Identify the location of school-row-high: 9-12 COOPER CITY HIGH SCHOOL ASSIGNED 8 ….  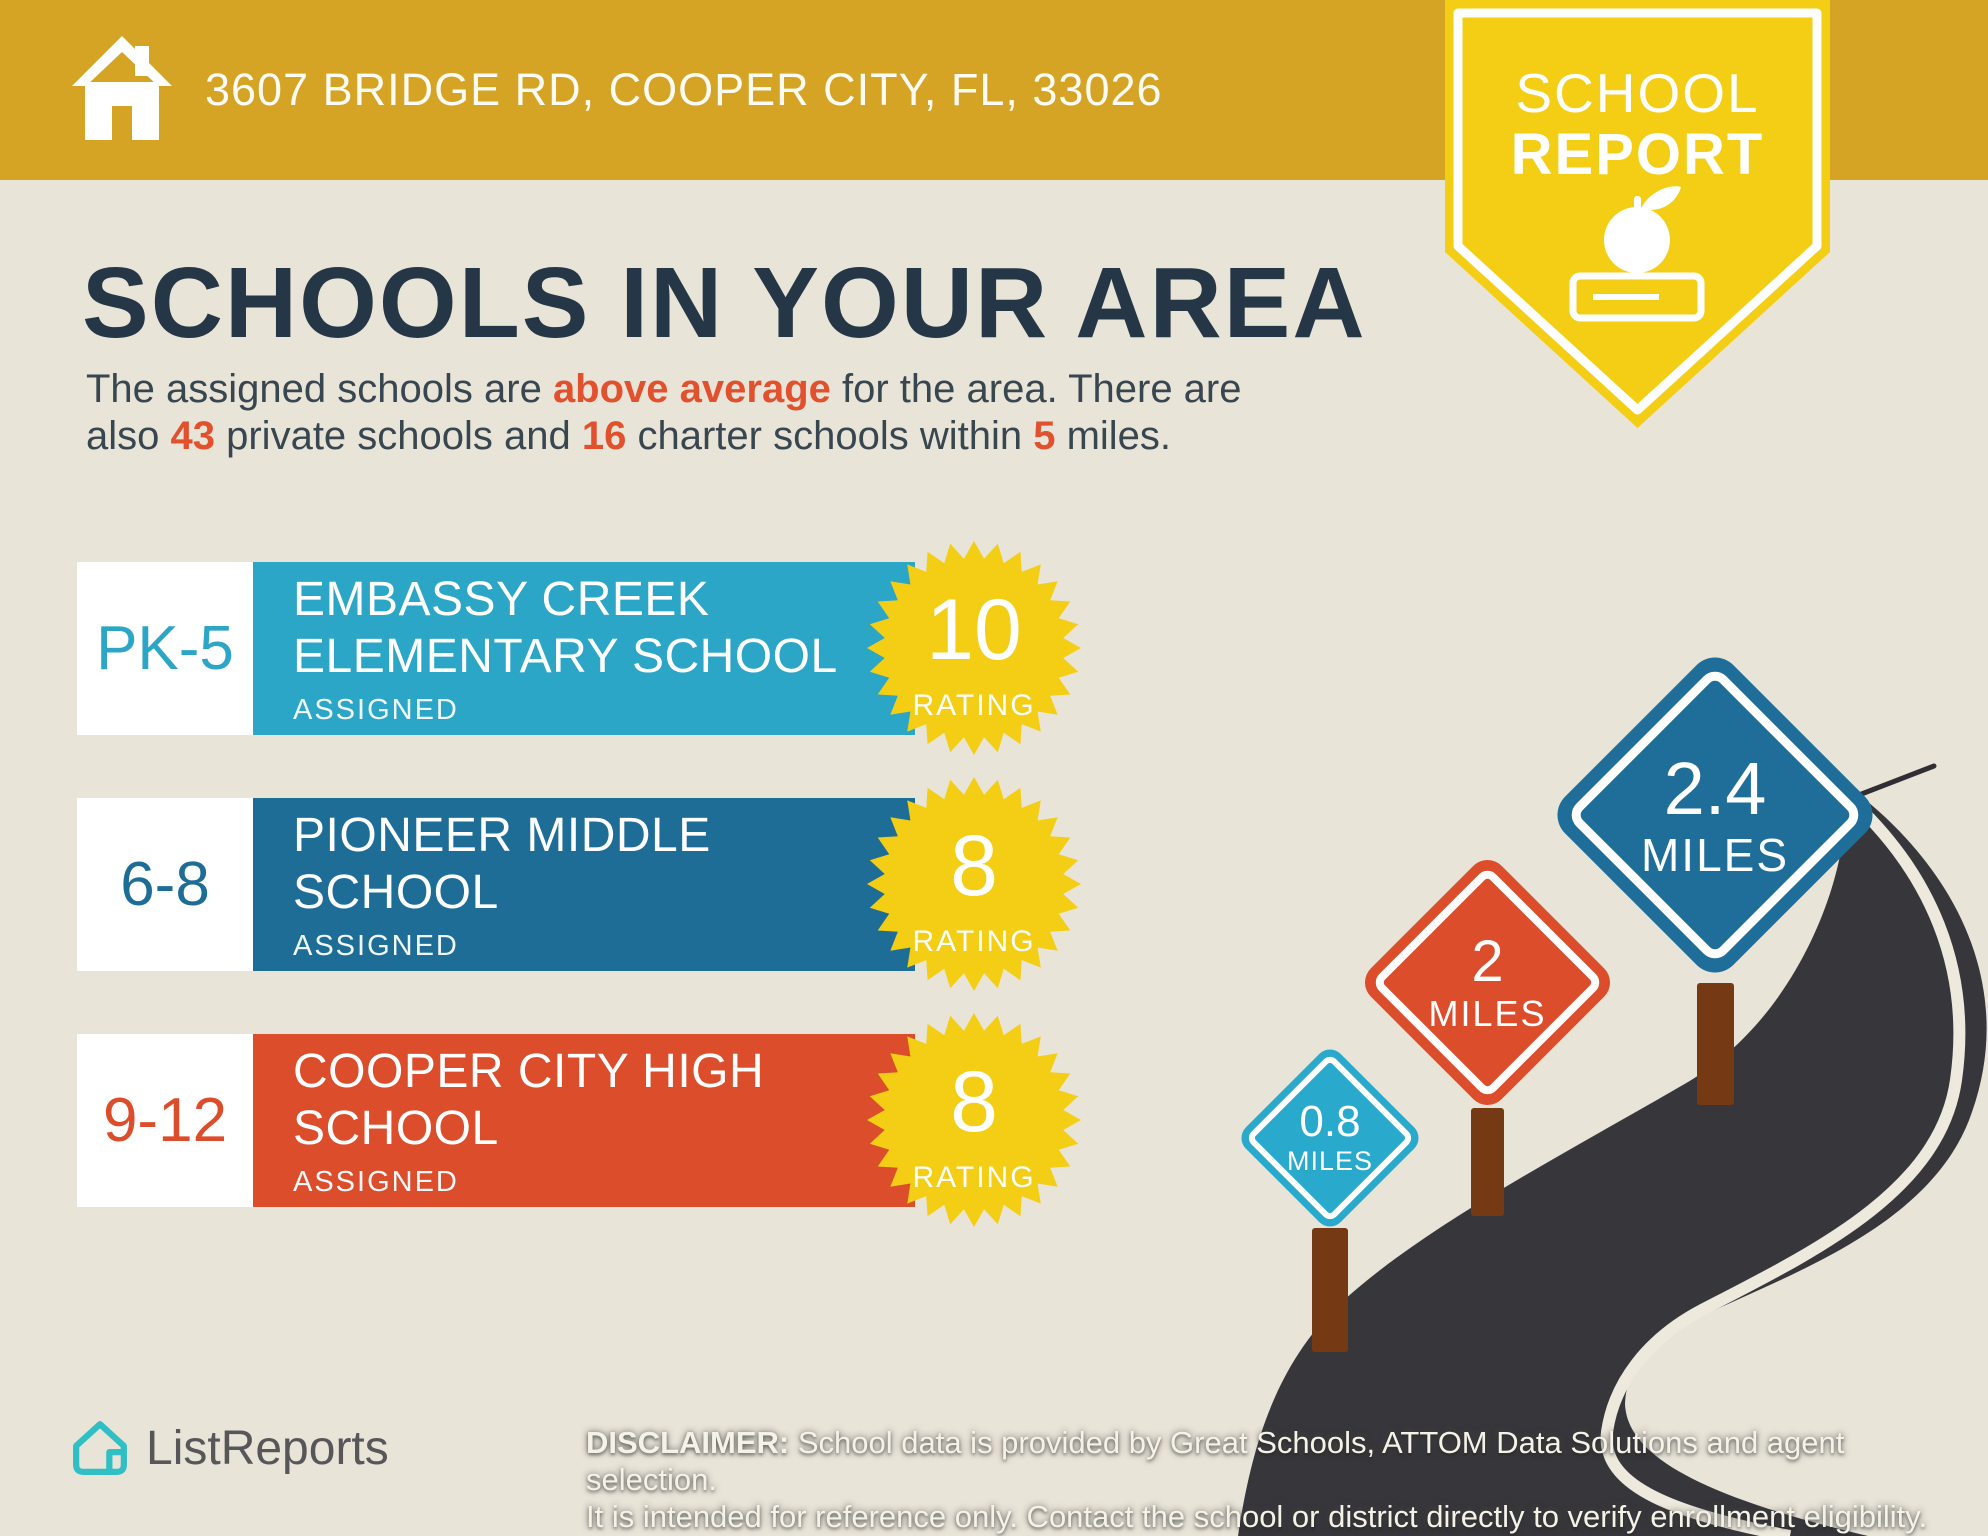
(607, 1120).